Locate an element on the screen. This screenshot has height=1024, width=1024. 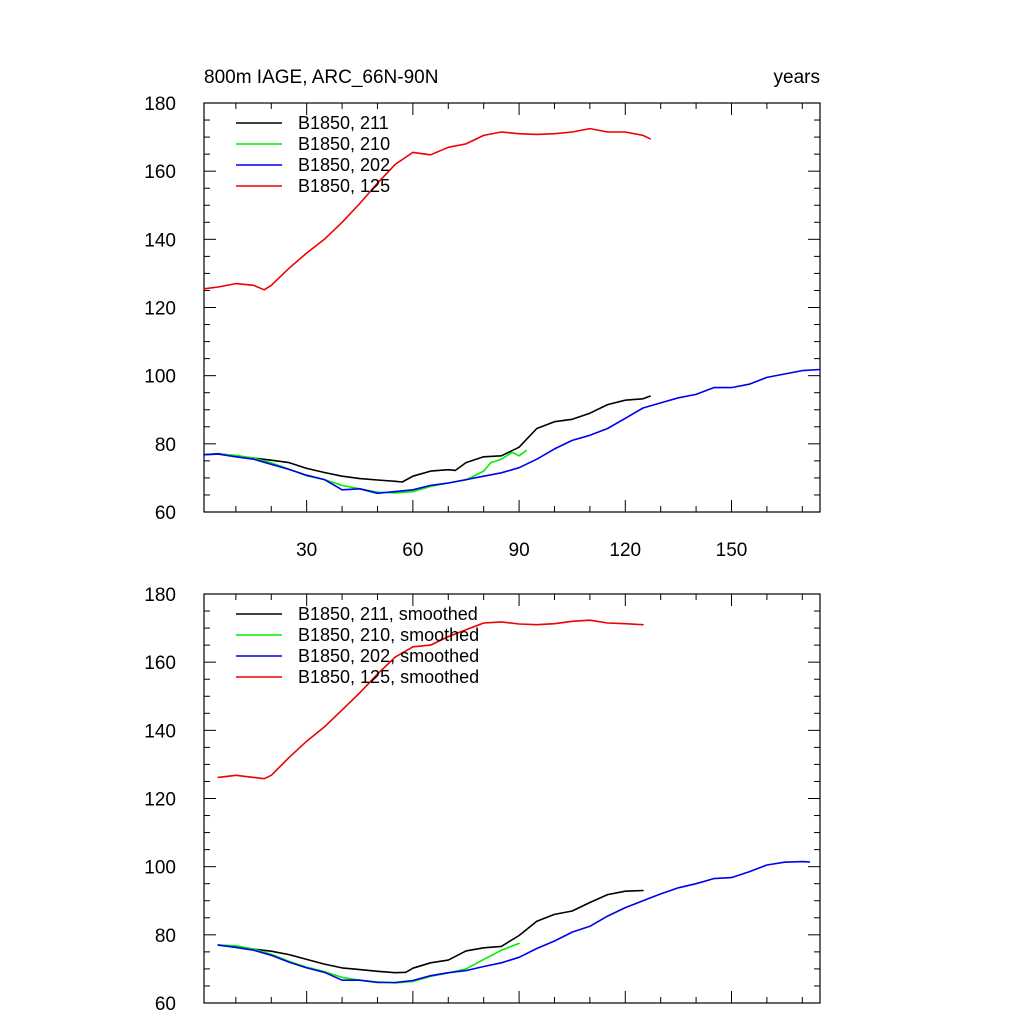
x-tick-label: 120 is located at coordinates (625, 550).